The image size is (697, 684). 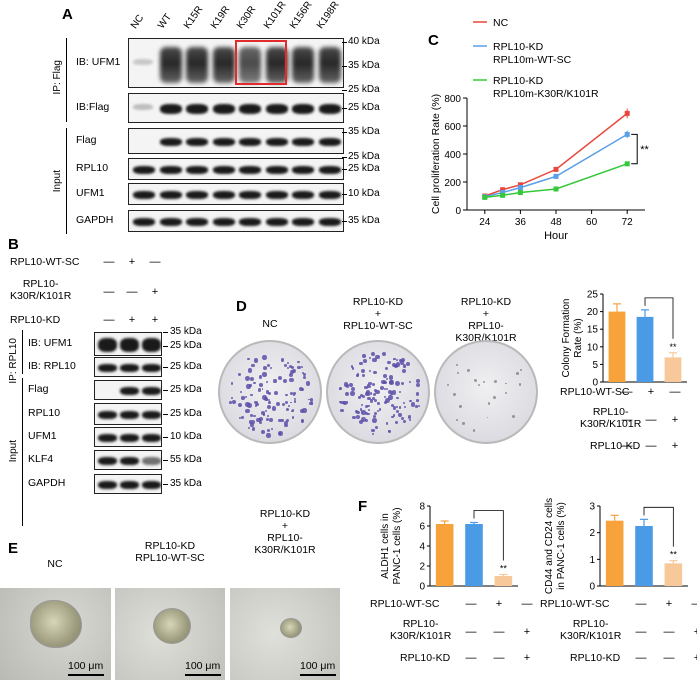 What do you see at coordinates (47, 483) in the screenshot?
I see `blot-row-label: GAPDH` at bounding box center [47, 483].